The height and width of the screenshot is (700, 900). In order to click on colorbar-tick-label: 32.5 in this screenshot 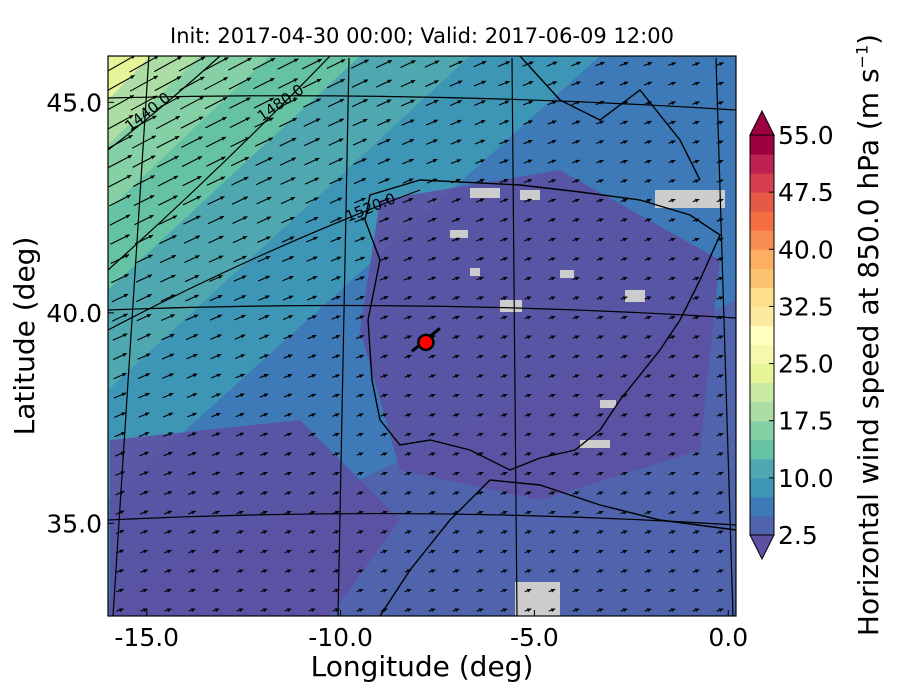, I will do `click(806, 306)`.